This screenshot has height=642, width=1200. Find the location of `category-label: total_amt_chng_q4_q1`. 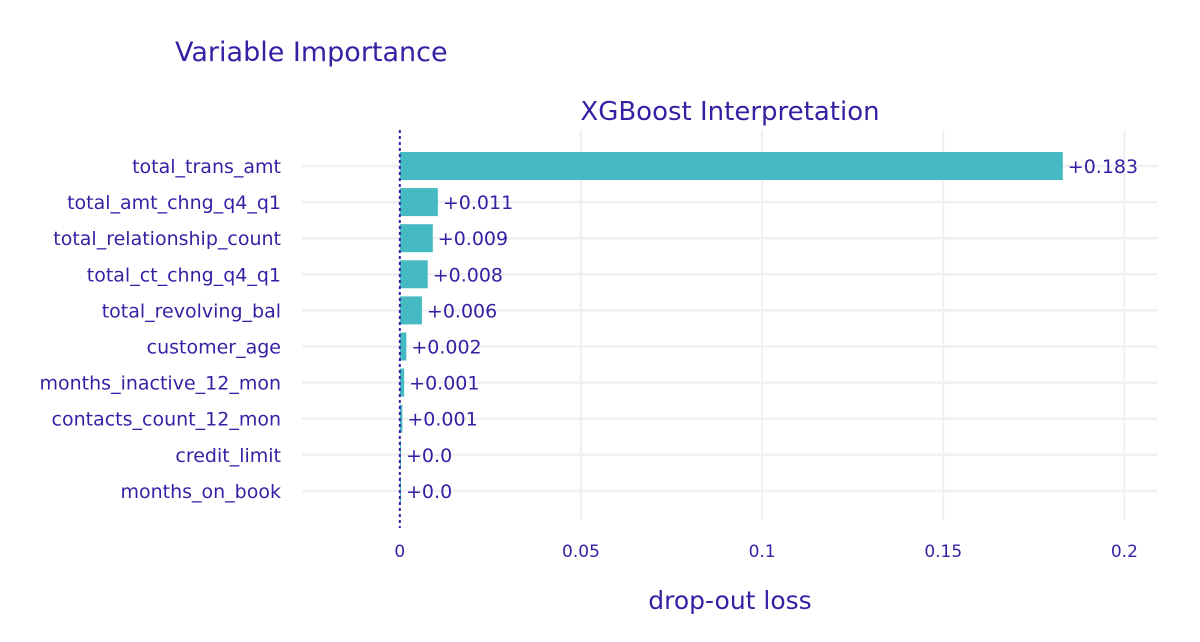

category-label: total_amt_chng_q4_q1 is located at coordinates (174, 203).